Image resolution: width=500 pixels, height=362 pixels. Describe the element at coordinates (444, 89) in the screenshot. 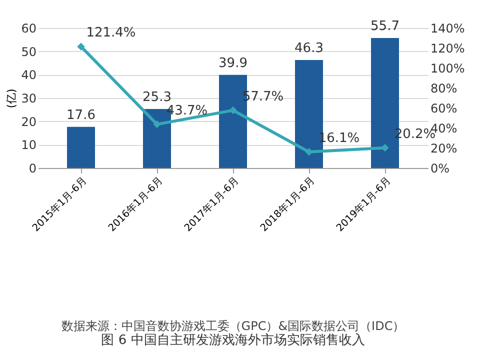

I see `y2-tick-label: 80%` at that location.